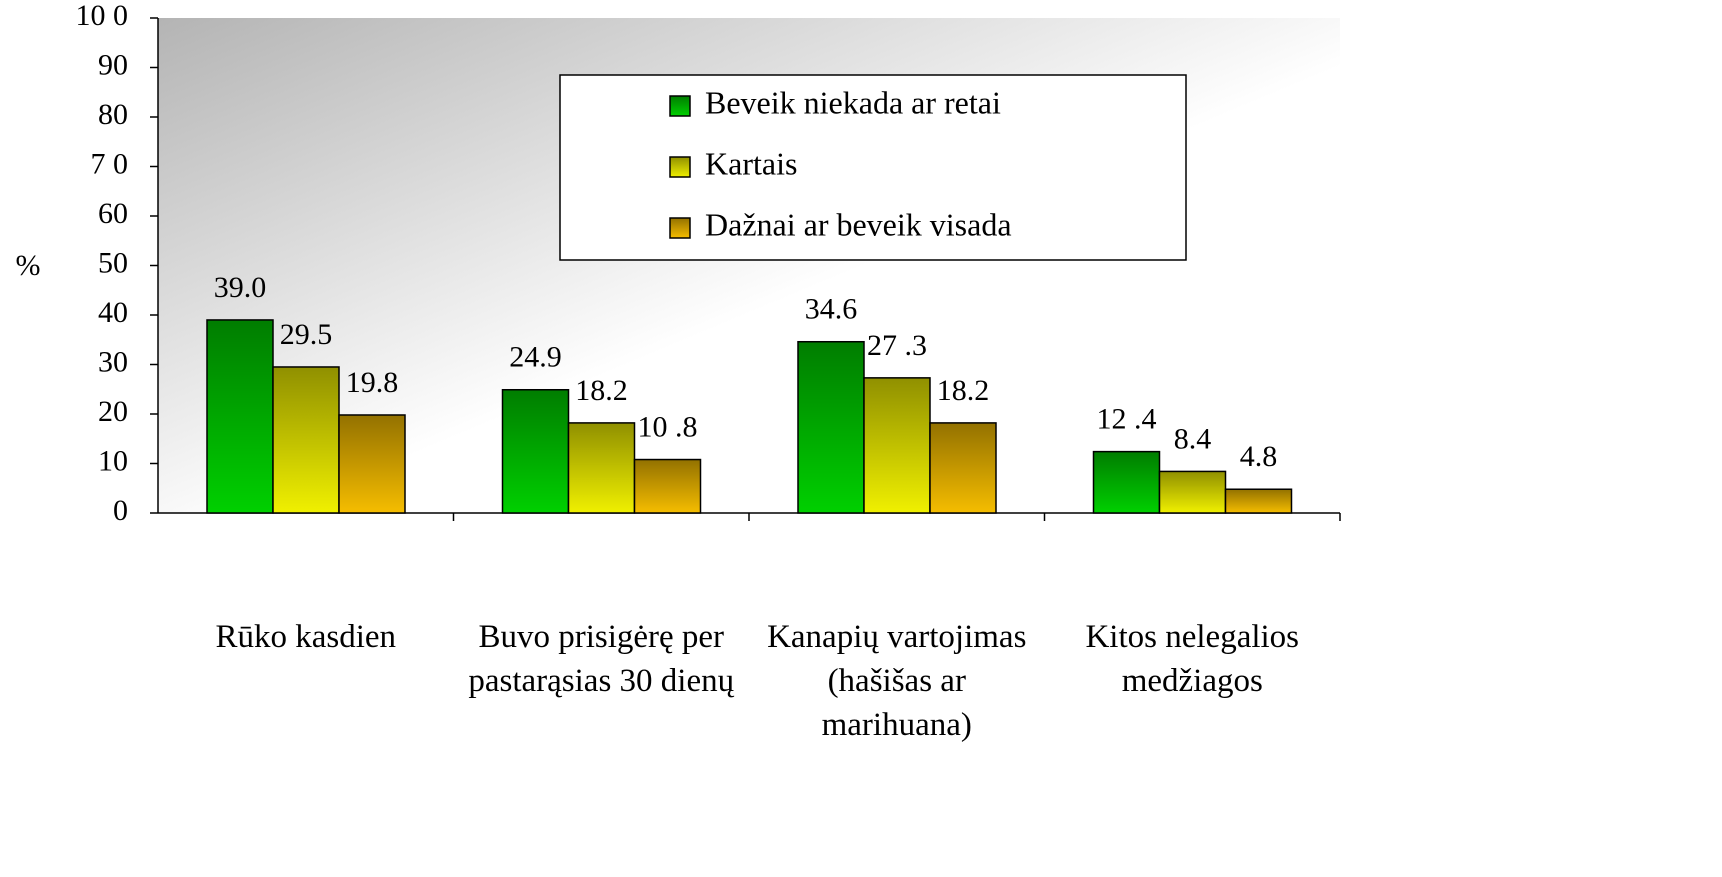 This screenshot has height=877, width=1722. I want to click on data-label: 27 .3, so click(897, 345).